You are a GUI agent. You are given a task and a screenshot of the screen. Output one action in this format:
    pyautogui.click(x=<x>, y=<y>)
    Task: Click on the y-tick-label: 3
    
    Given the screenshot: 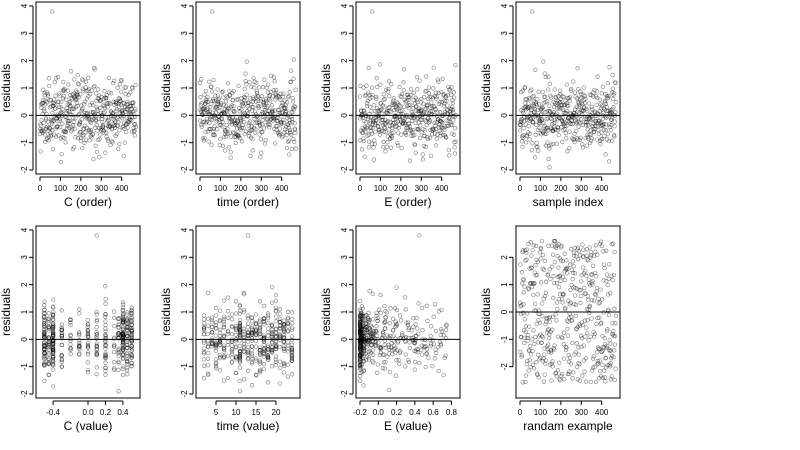 What is the action you would take?
    pyautogui.click(x=184, y=33)
    